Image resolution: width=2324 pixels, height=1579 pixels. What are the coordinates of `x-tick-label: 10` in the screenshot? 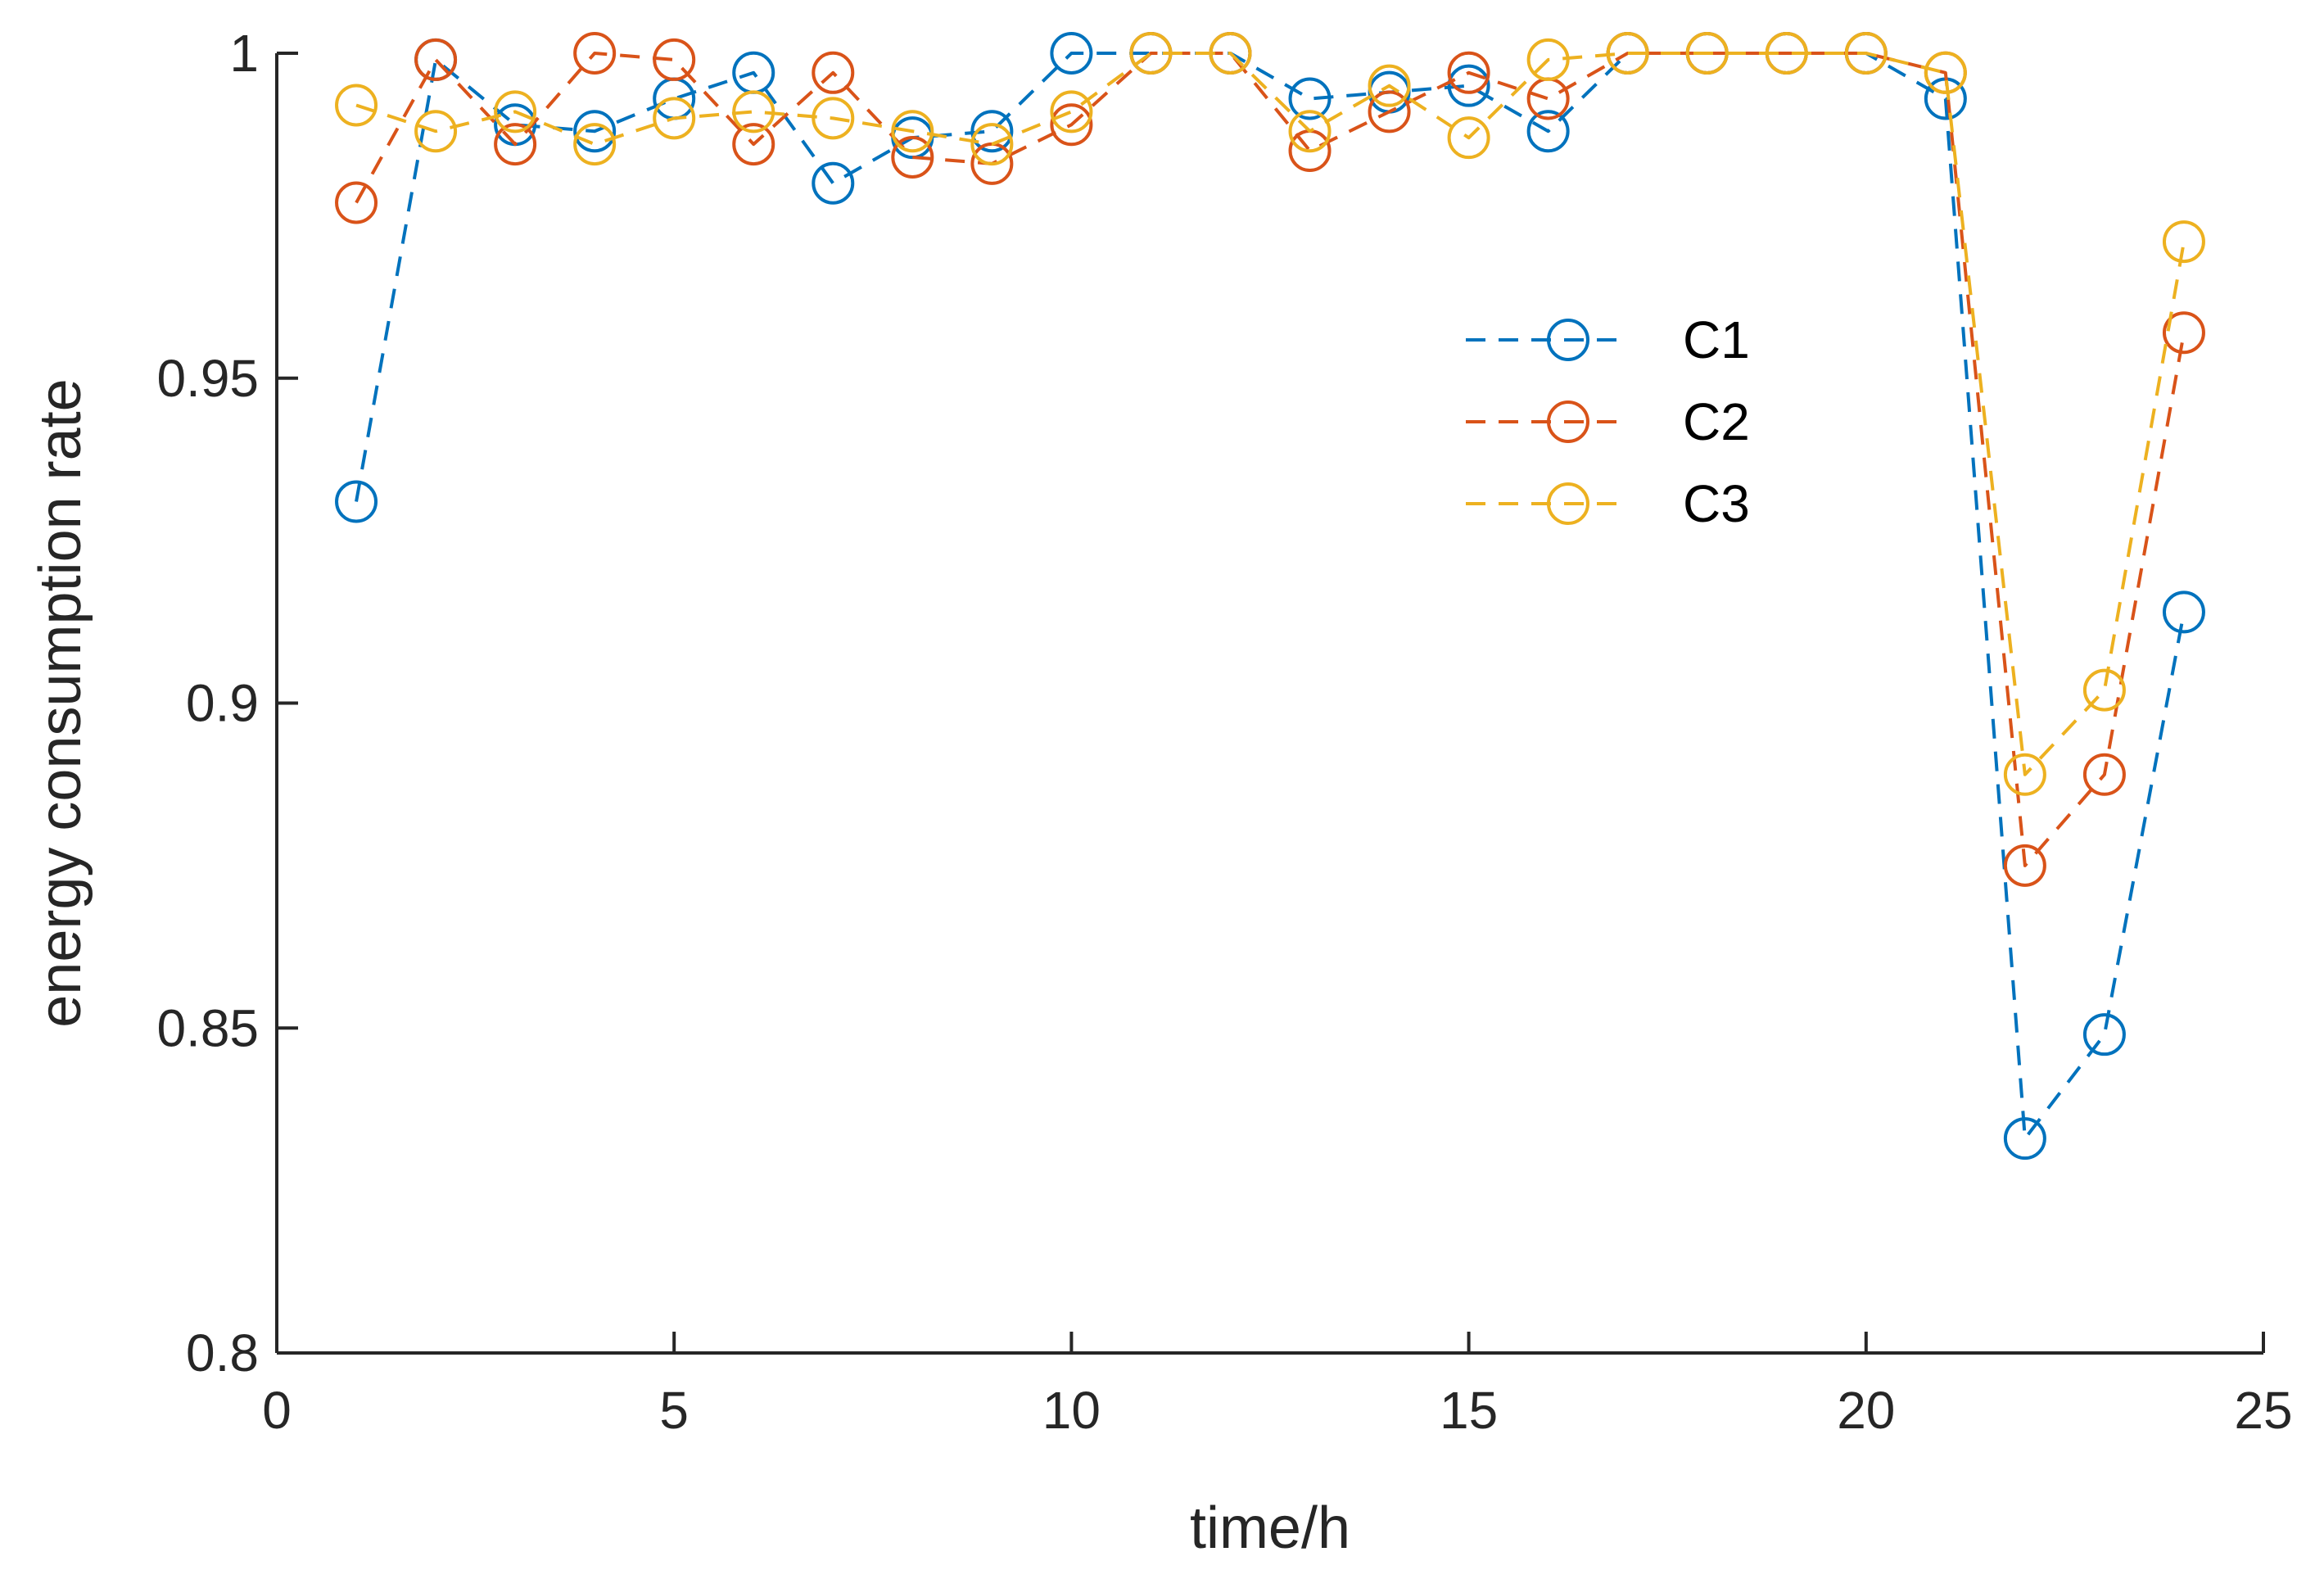 It's located at (1071, 1410).